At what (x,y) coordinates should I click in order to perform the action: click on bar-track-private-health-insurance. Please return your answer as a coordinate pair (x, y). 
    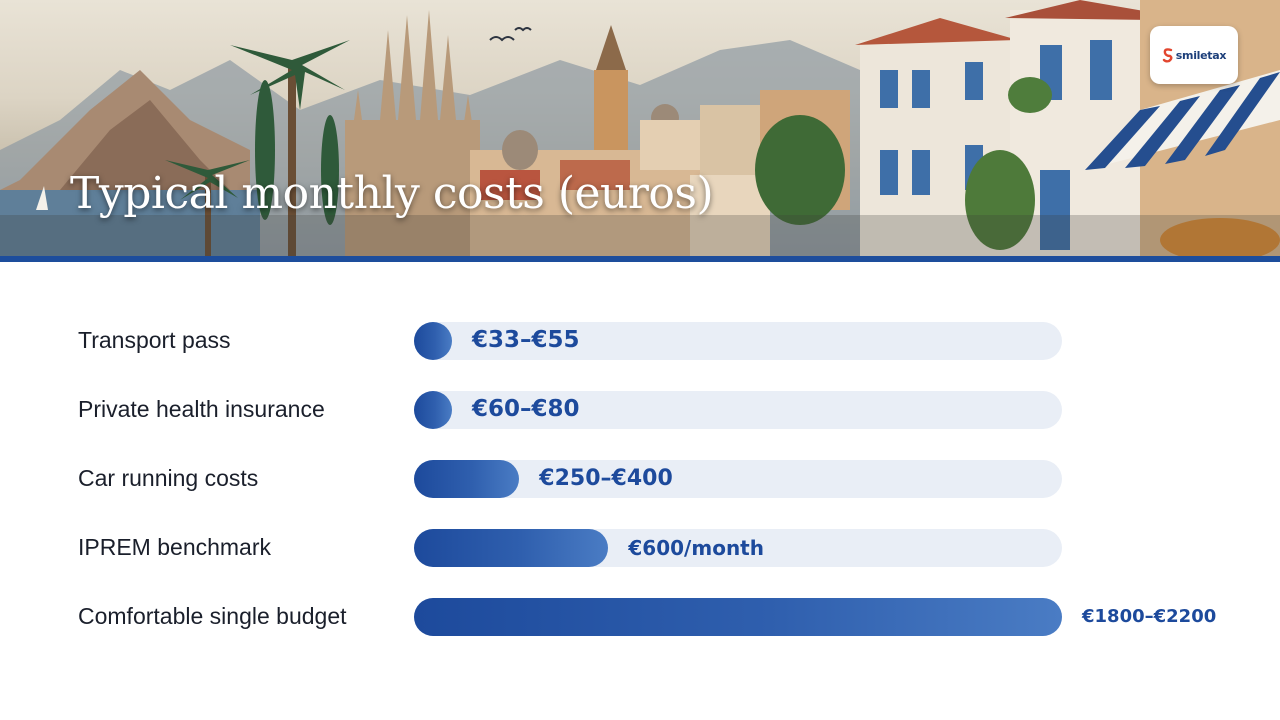
    Looking at the image, I should click on (738, 410).